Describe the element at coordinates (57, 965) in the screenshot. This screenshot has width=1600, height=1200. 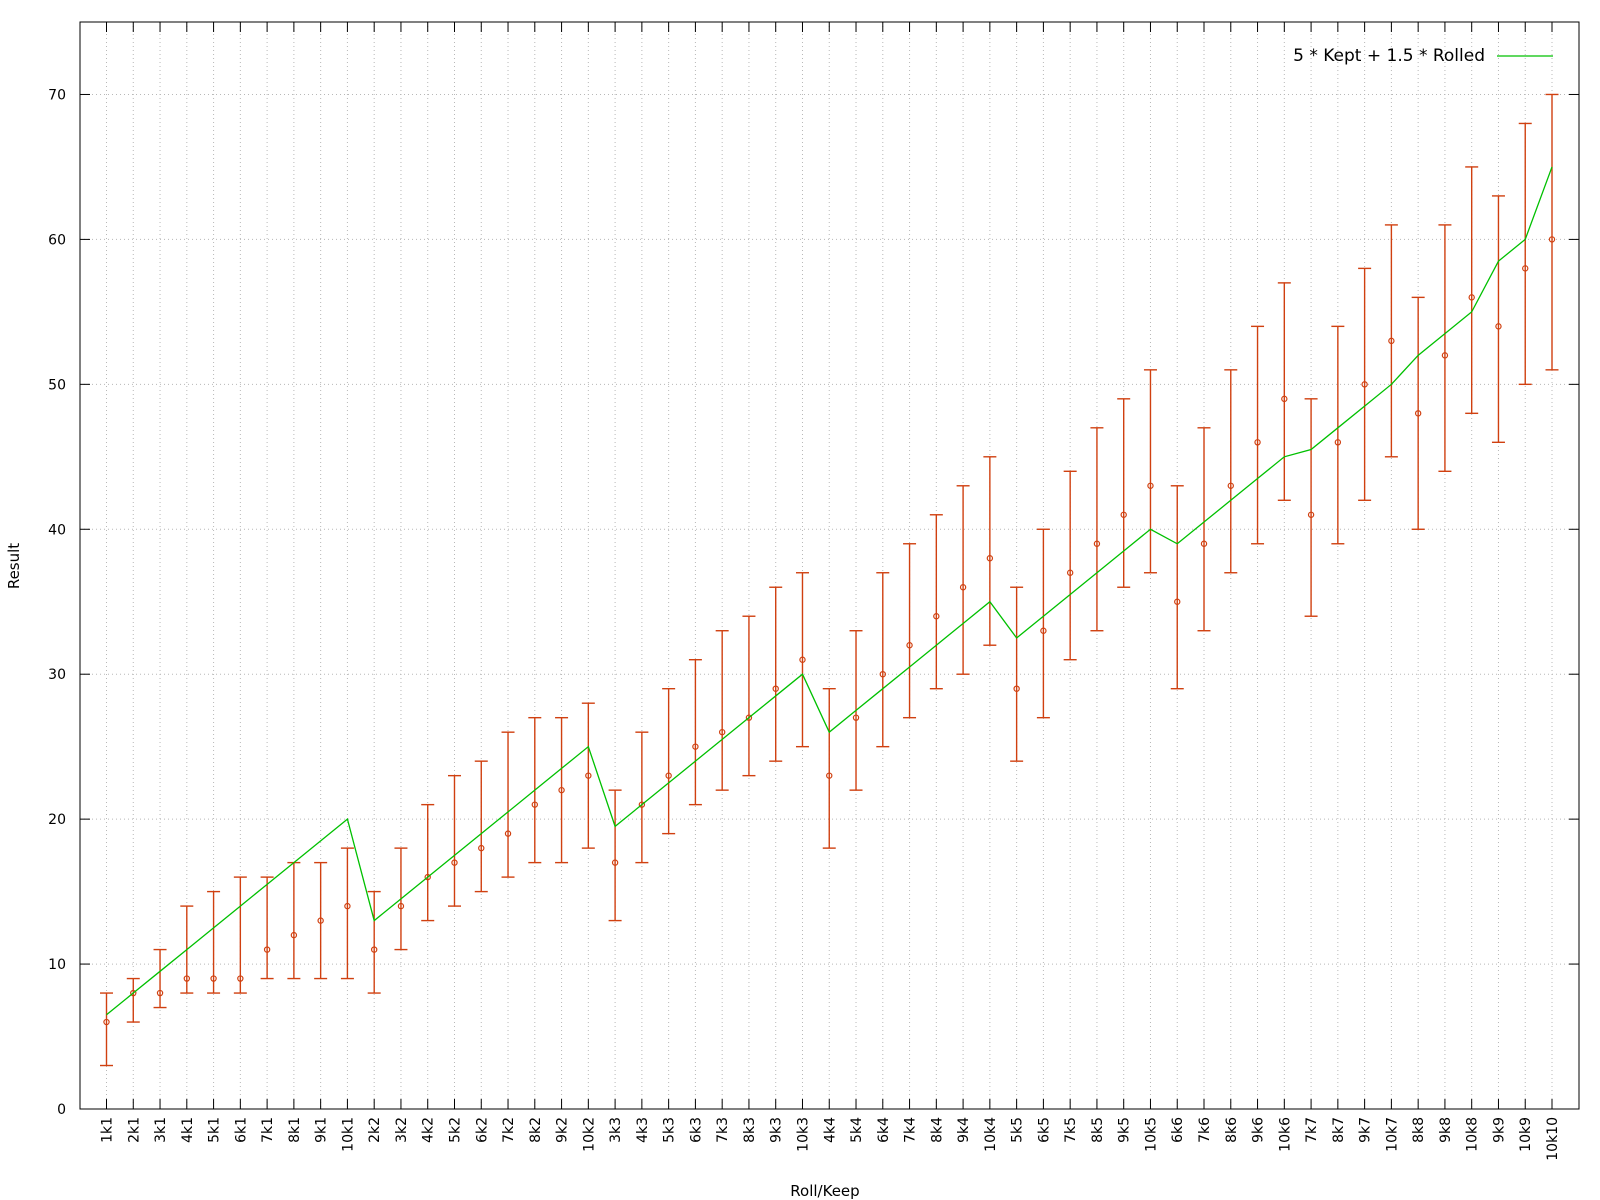
I see `y-tick-label: 10` at that location.